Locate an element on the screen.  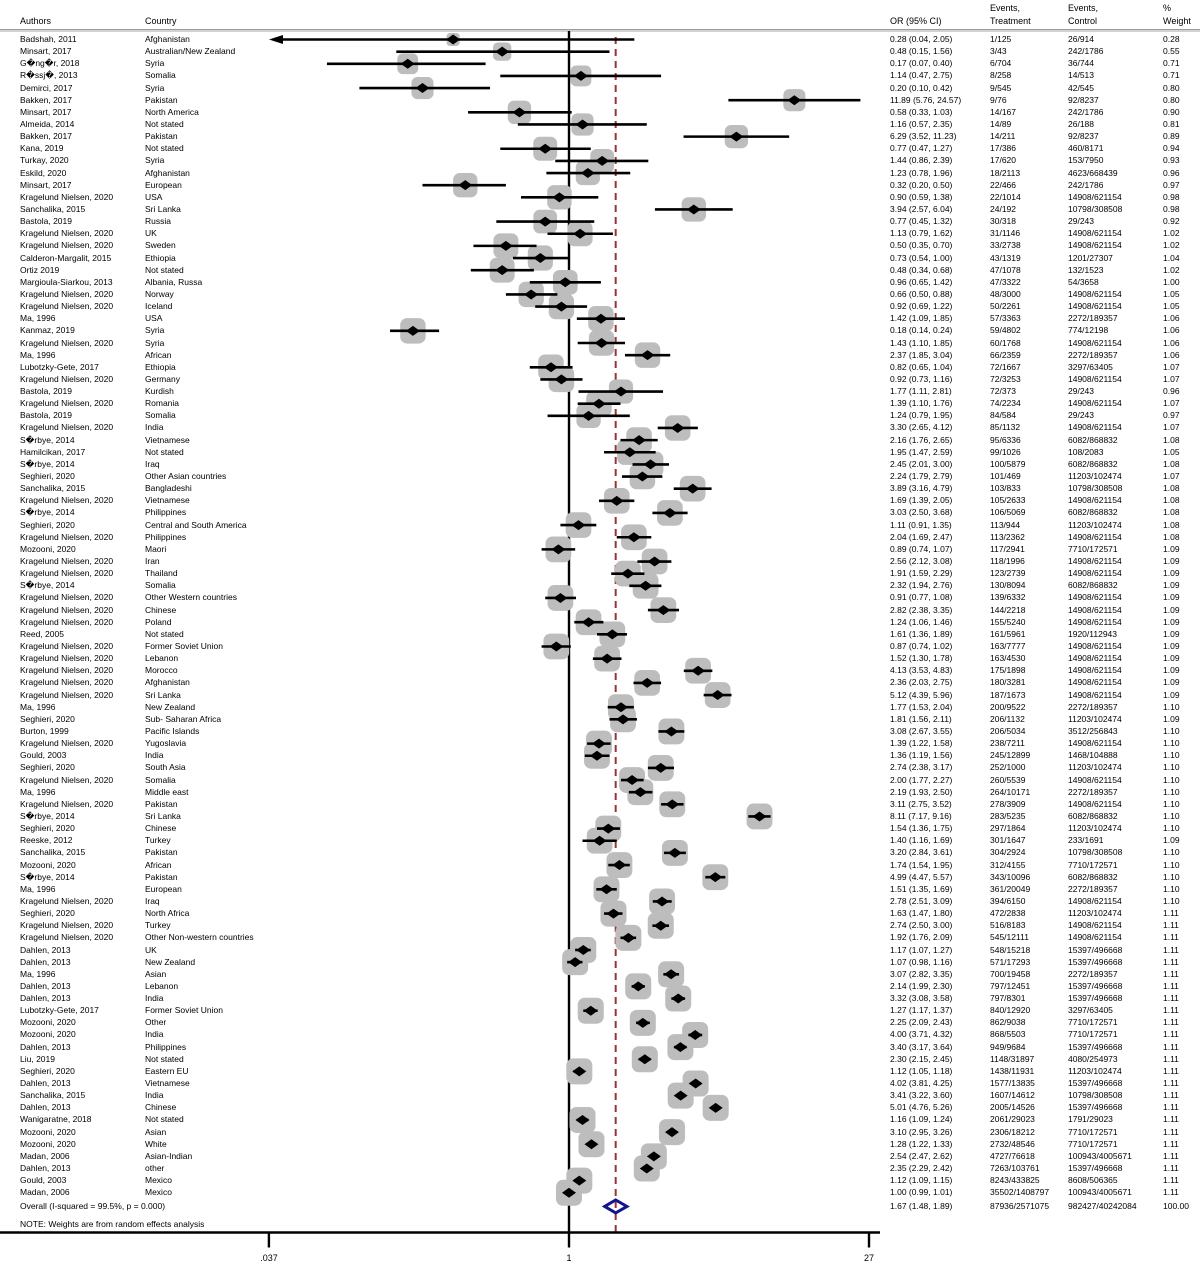
weight-cell: 1.07 is located at coordinates (1171, 403).